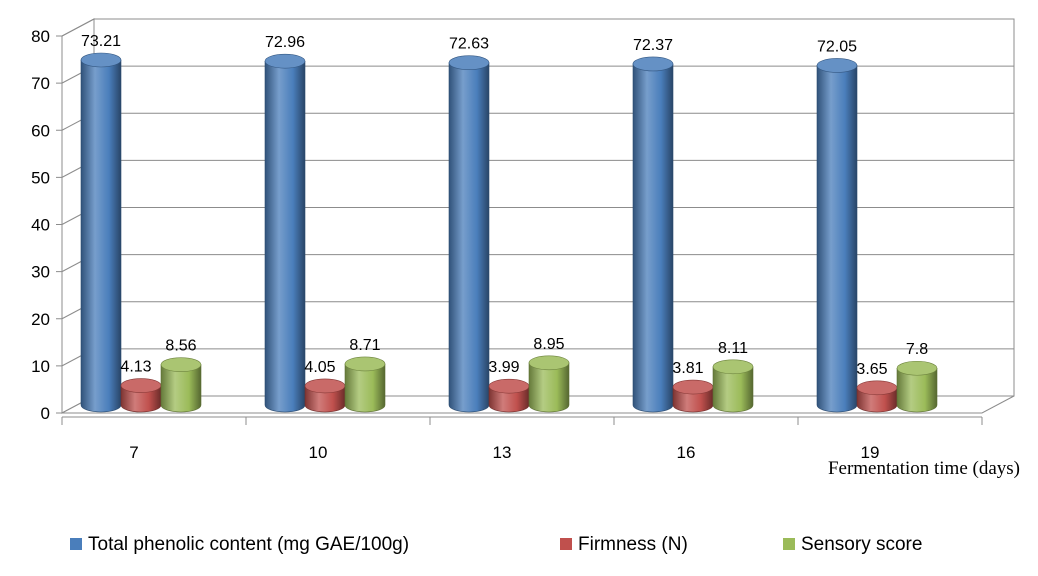  Describe the element at coordinates (871, 369) in the screenshot. I see `data-label: 3.65` at that location.